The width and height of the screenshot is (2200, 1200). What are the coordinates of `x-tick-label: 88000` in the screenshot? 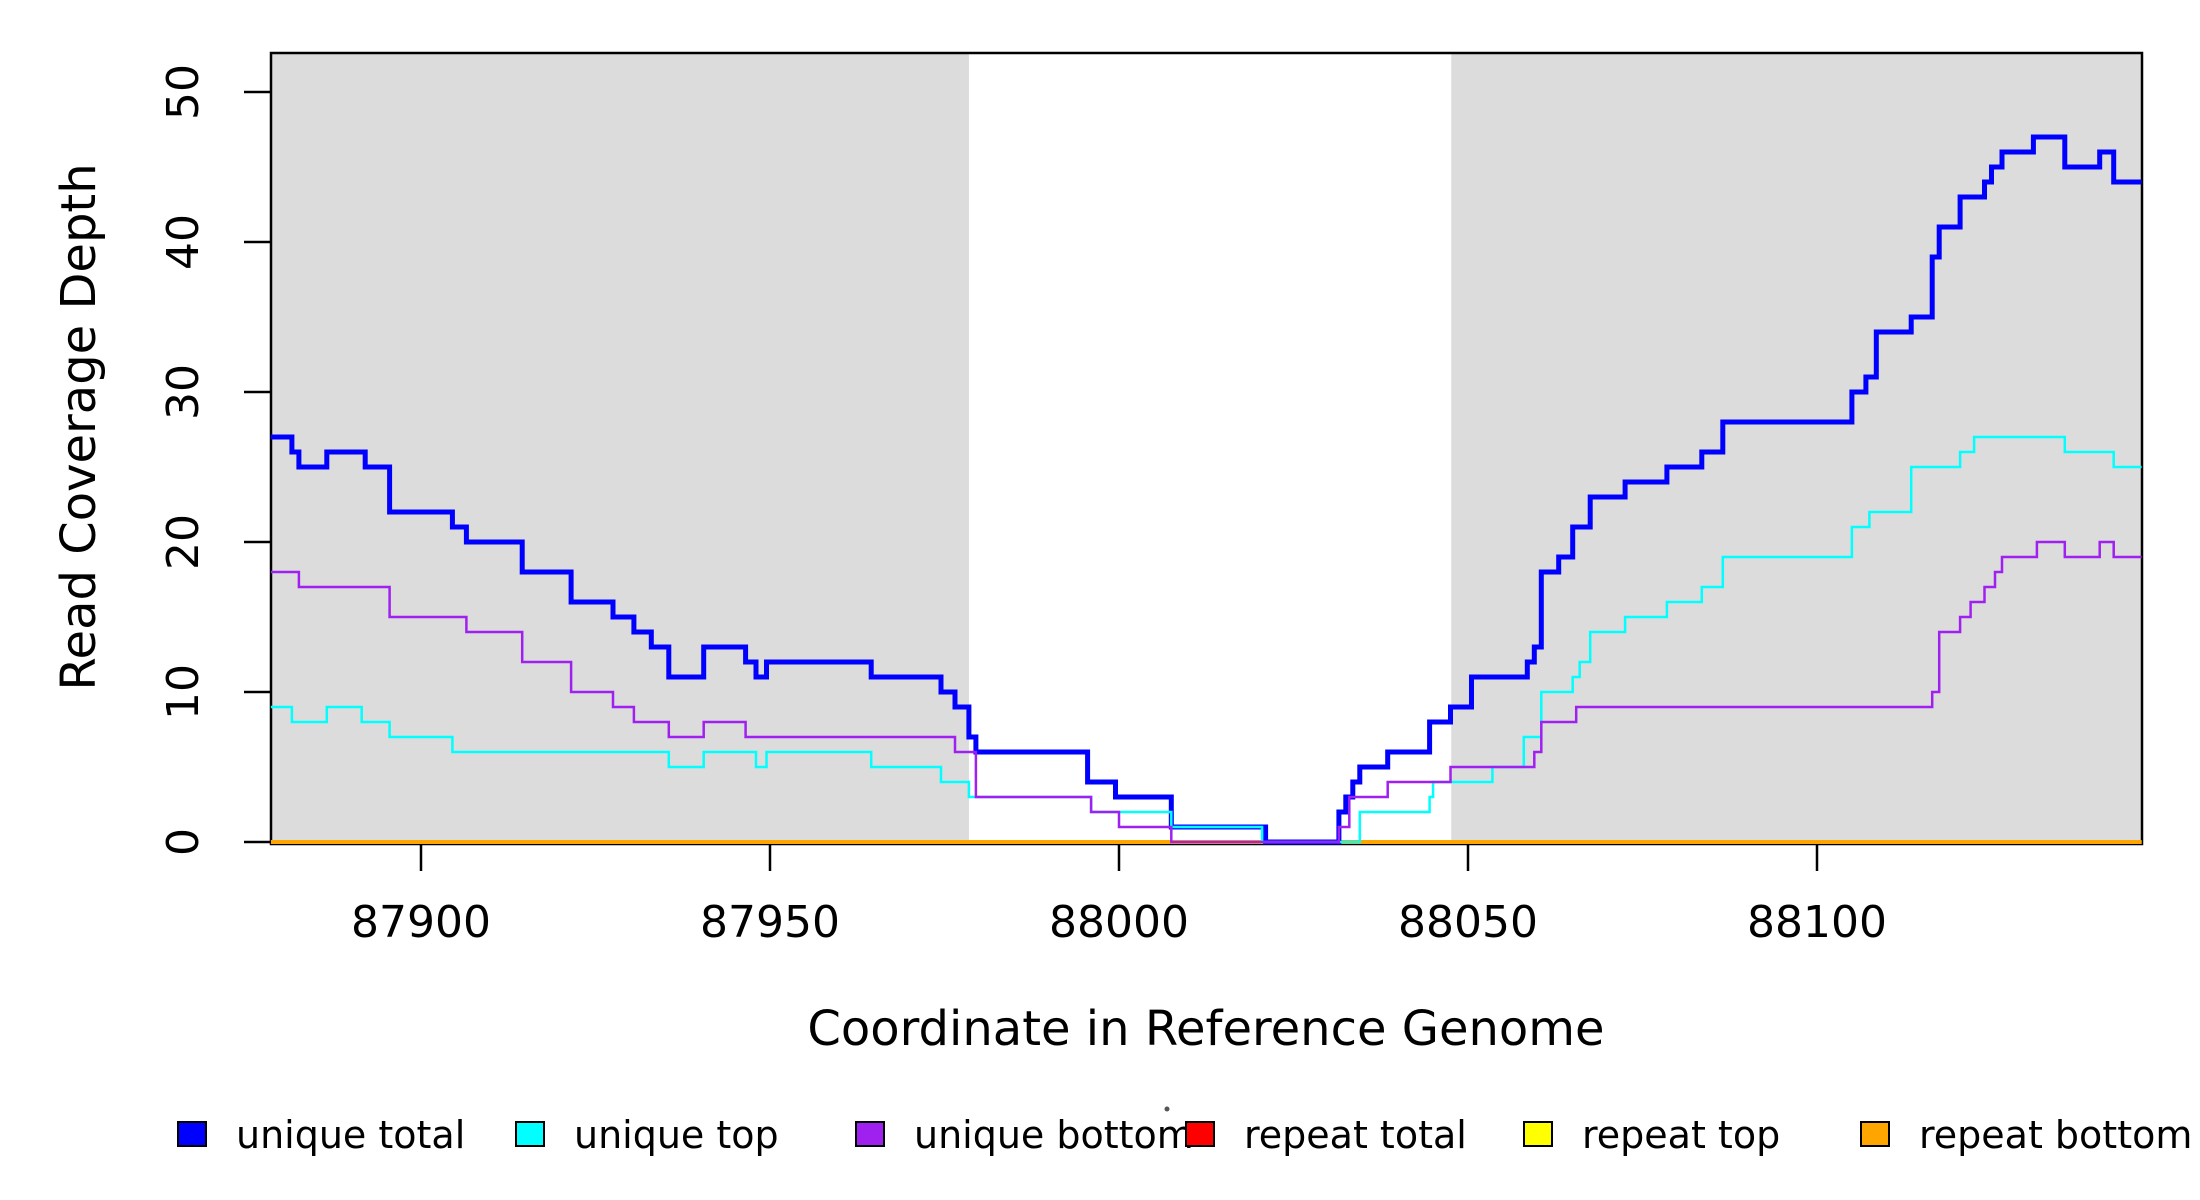 It's located at (1119, 922).